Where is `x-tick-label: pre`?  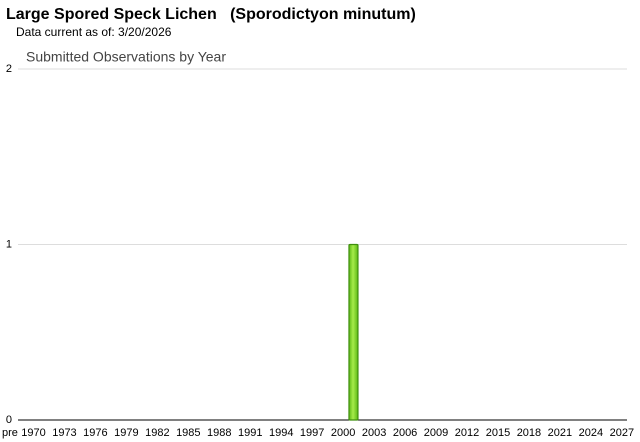
x-tick-label: pre is located at coordinates (10, 433).